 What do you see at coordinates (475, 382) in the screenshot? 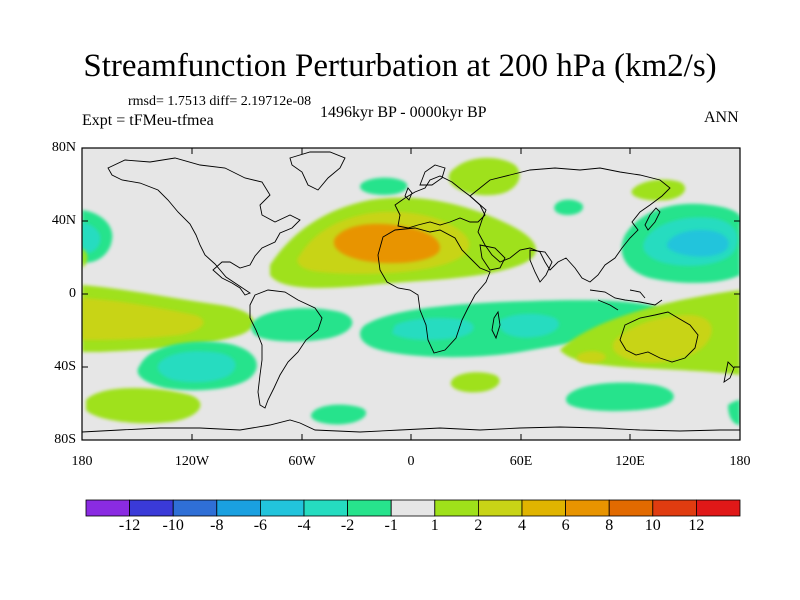
I see `south-africa-high-contour` at bounding box center [475, 382].